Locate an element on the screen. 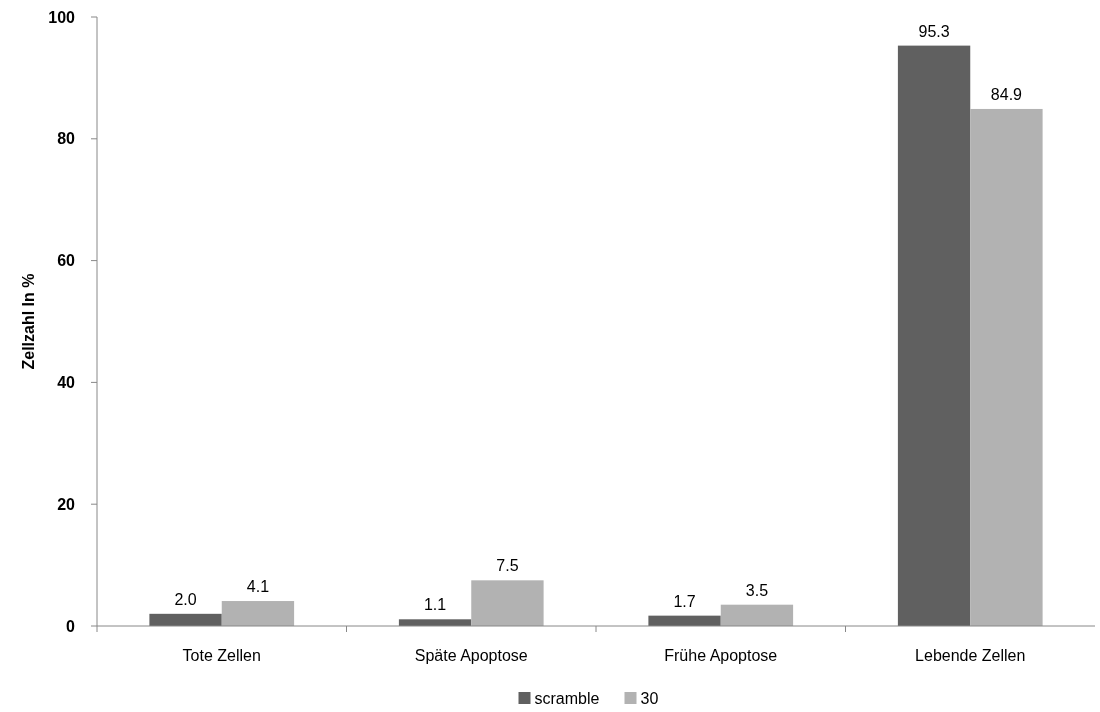 The height and width of the screenshot is (712, 1100). data-label: 1.1 is located at coordinates (435, 605).